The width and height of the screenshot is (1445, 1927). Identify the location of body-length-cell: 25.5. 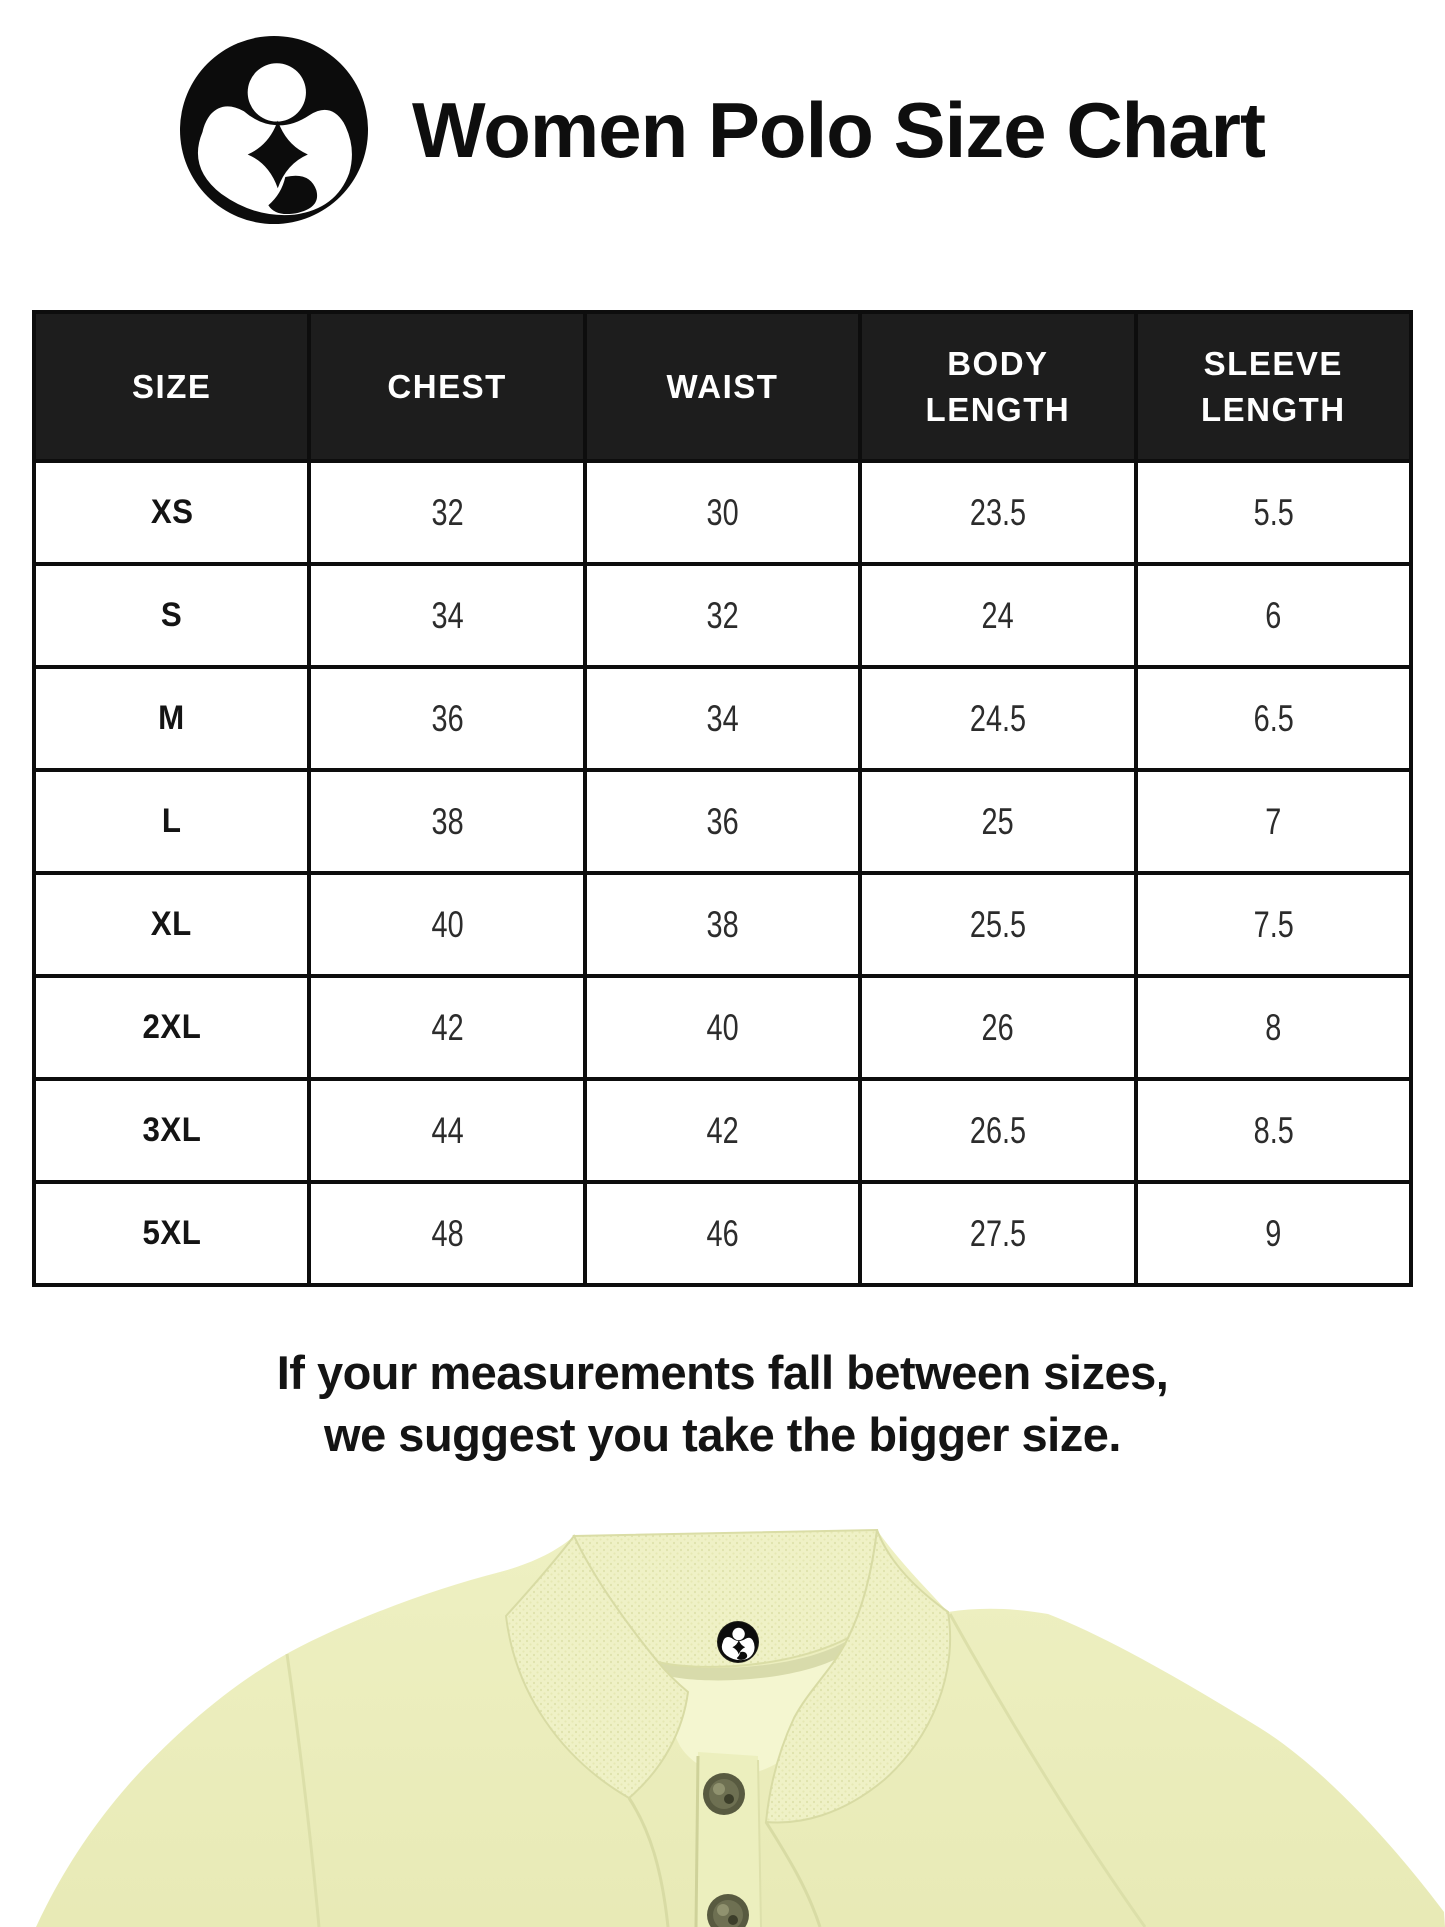
(998, 924).